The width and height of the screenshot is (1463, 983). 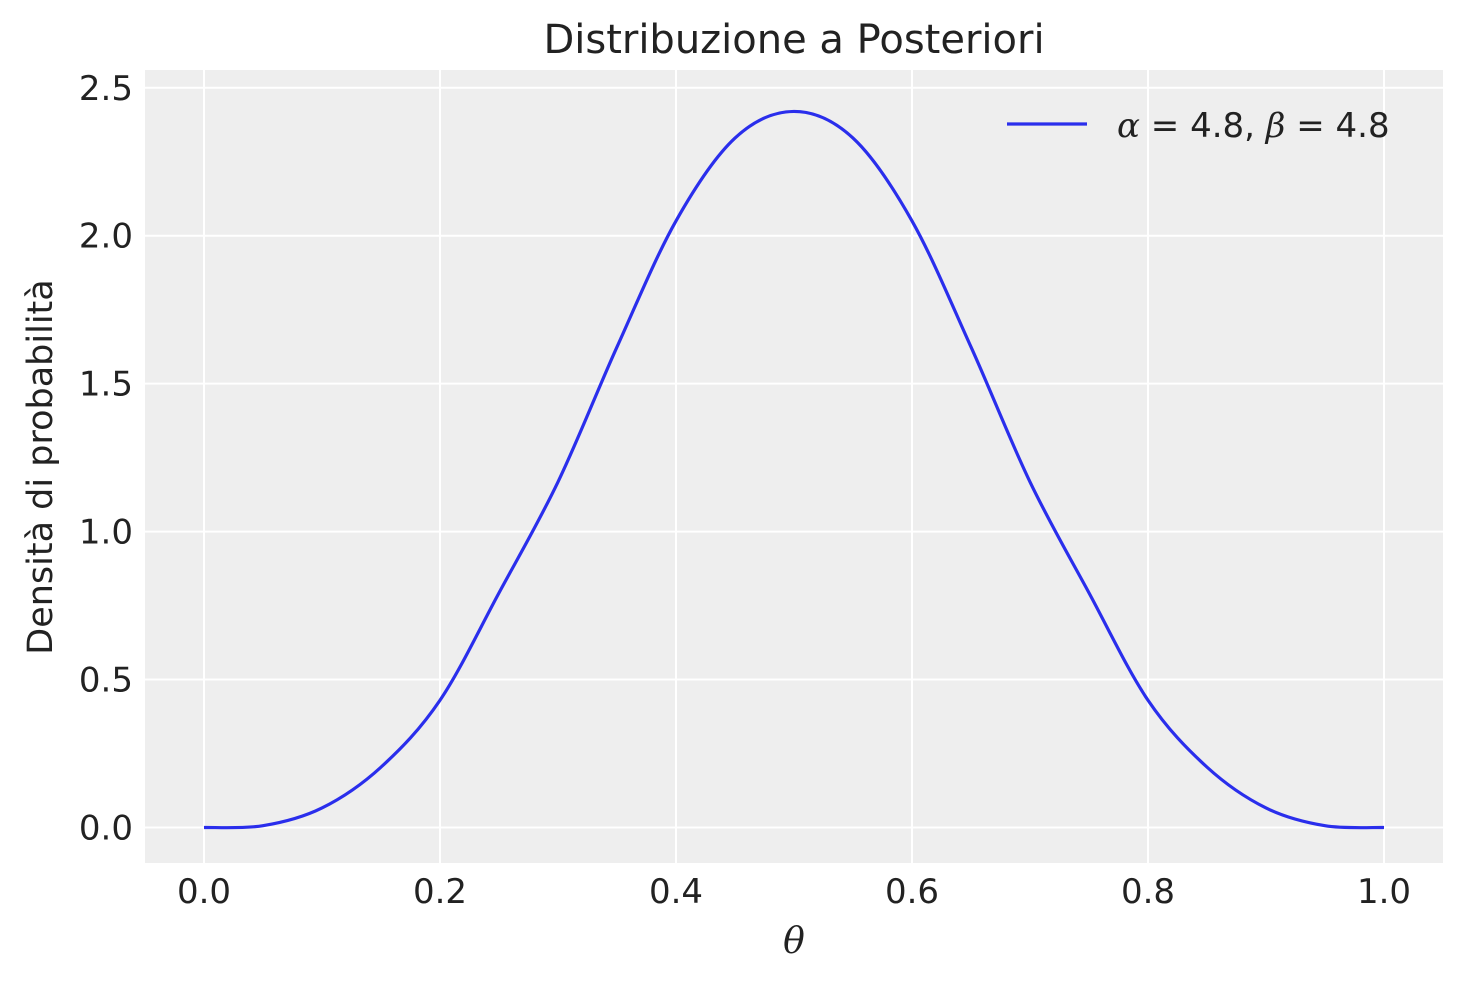 I want to click on legend-label: α = 4.8, β = 4.8, so click(x=1253, y=126).